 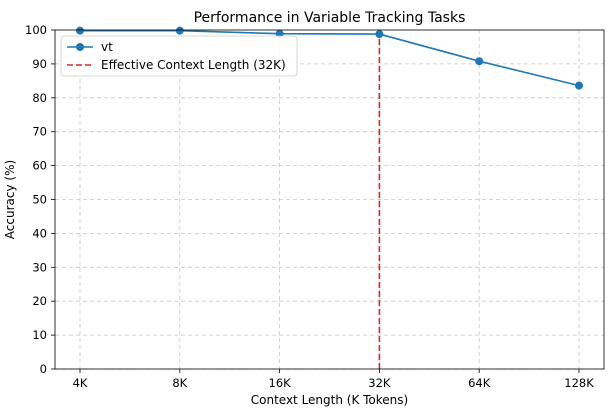 I want to click on y-tick-label: 10, so click(x=39, y=335).